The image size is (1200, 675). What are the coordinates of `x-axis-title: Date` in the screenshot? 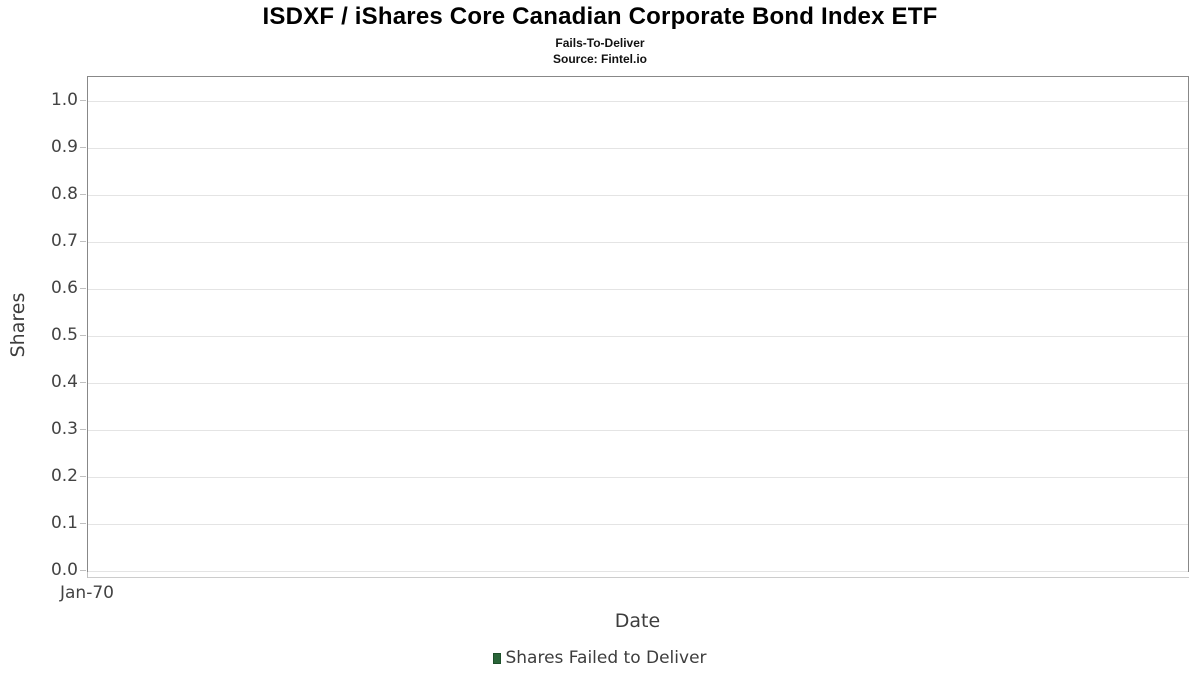 It's located at (637, 621).